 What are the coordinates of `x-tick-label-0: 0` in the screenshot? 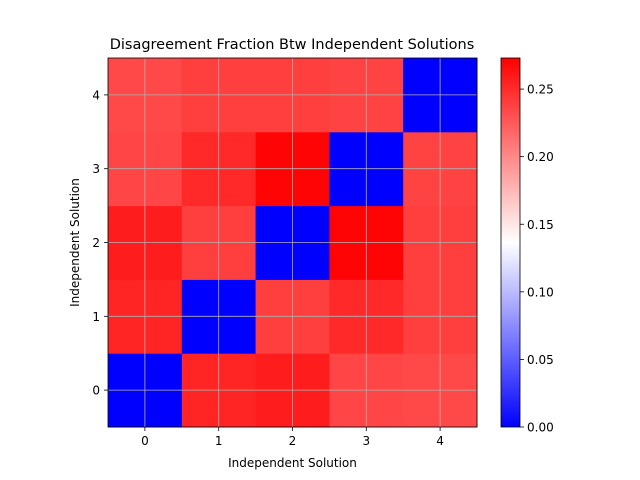 It's located at (145, 441).